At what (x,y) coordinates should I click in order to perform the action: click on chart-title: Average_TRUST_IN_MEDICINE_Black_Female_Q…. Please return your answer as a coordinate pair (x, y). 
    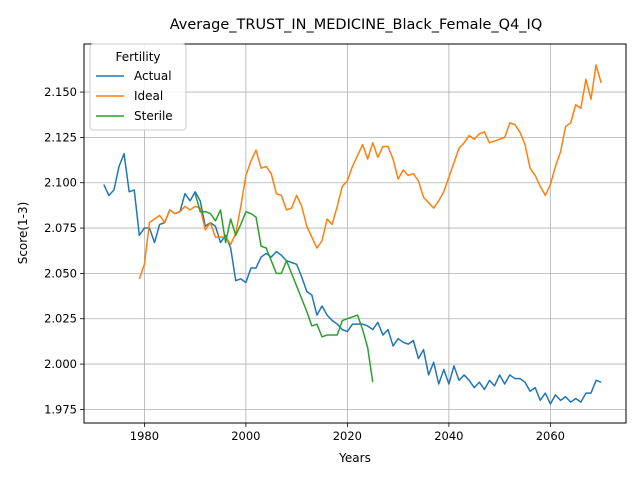
    Looking at the image, I should click on (356, 25).